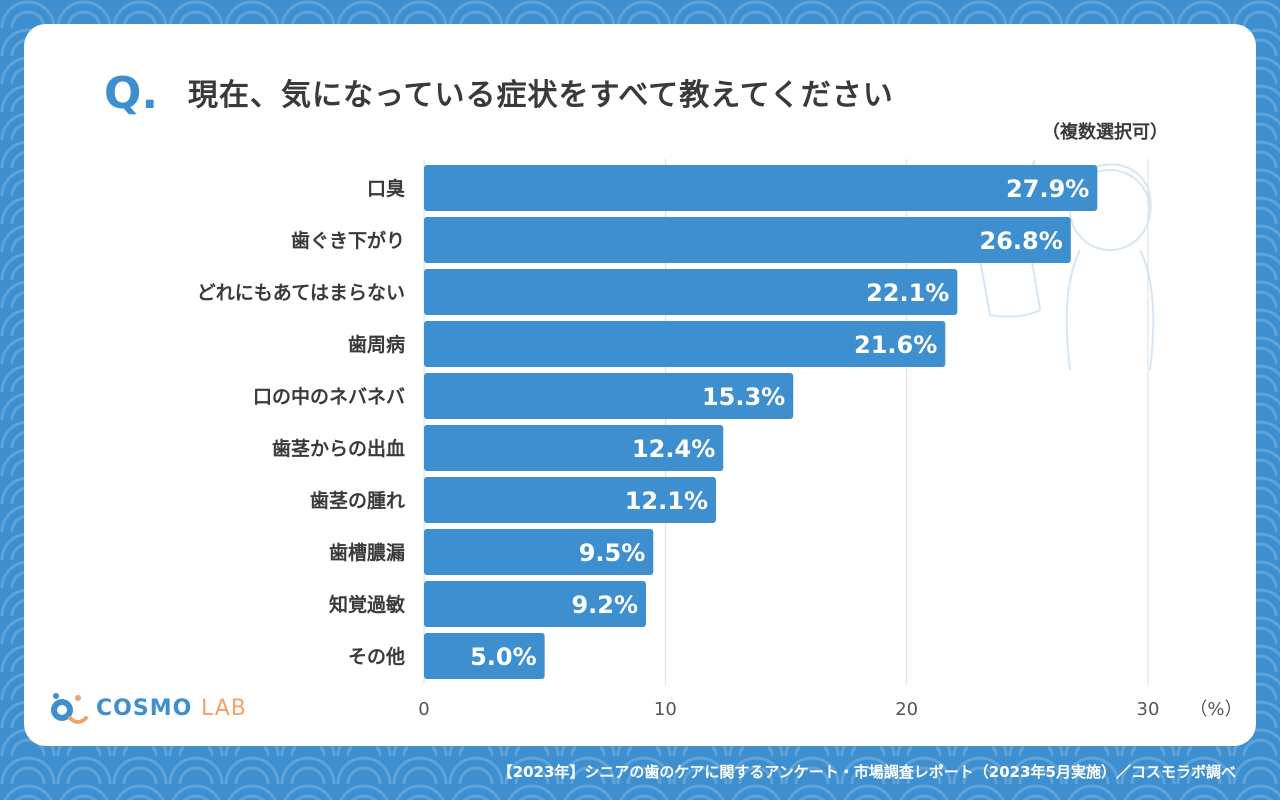 The width and height of the screenshot is (1280, 800). Describe the element at coordinates (906, 709) in the screenshot. I see `x-tick-label: 20` at that location.